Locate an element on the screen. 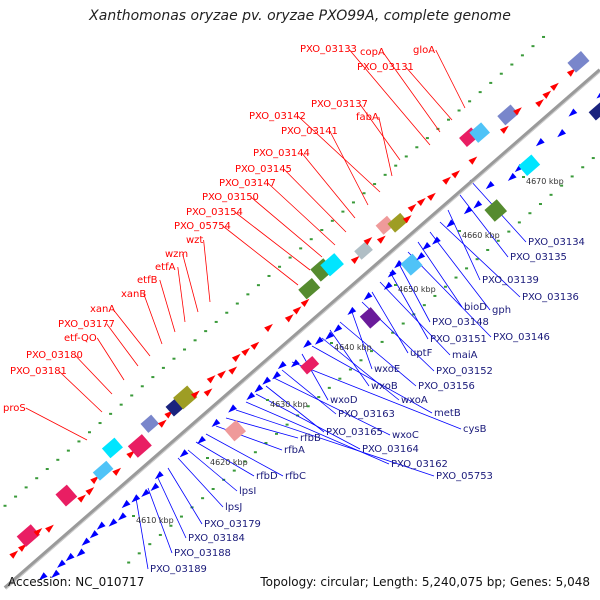 The image size is (600, 600). gene-label-reverse: PXO_05753 is located at coordinates (464, 476).